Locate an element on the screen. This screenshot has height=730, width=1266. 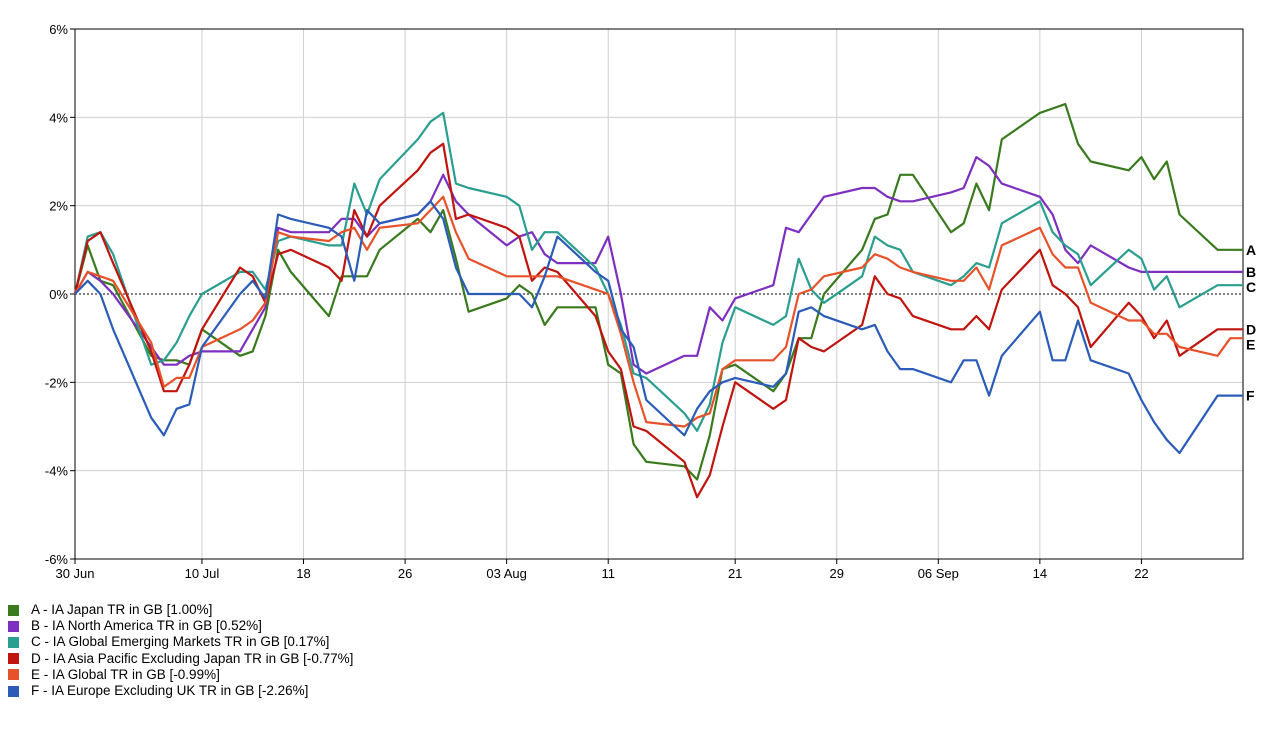
legend-item: E - IA Global TR in GB [-0.99%] is located at coordinates (180, 675).